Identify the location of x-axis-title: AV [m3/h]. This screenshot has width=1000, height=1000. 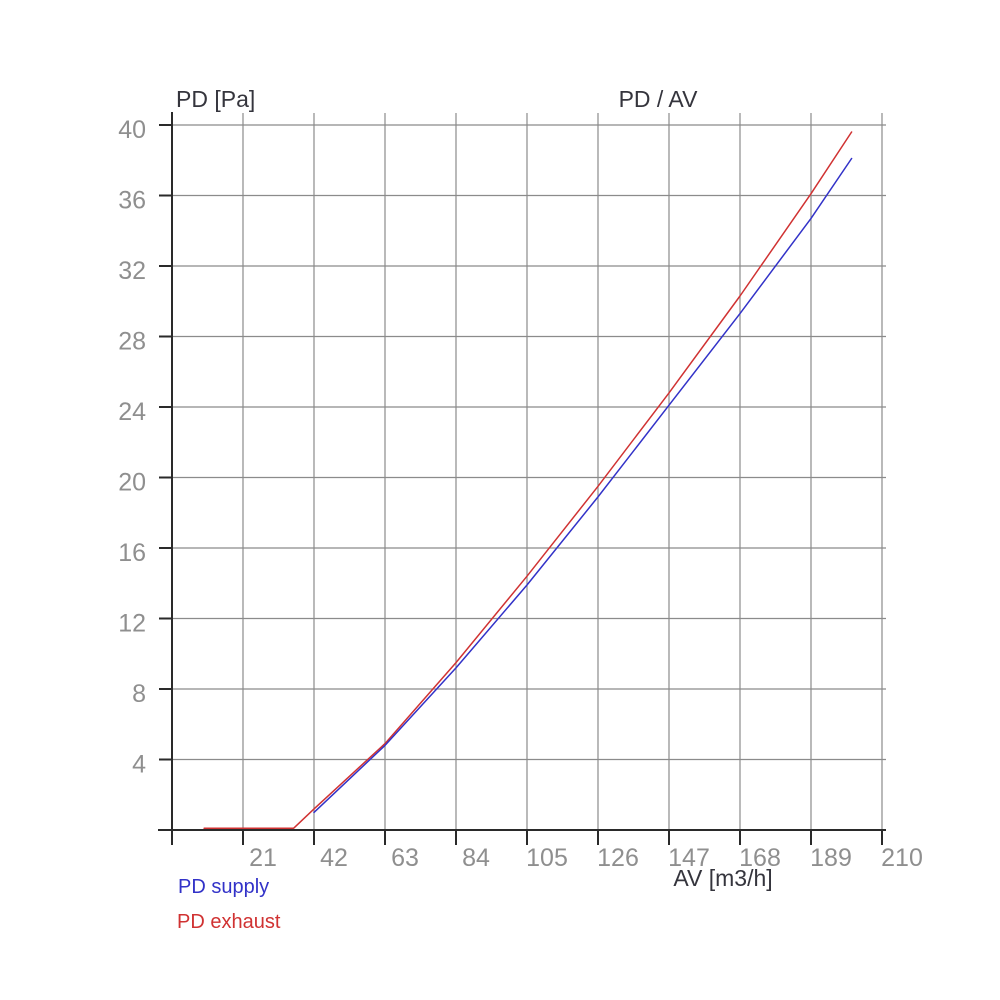
(722, 878).